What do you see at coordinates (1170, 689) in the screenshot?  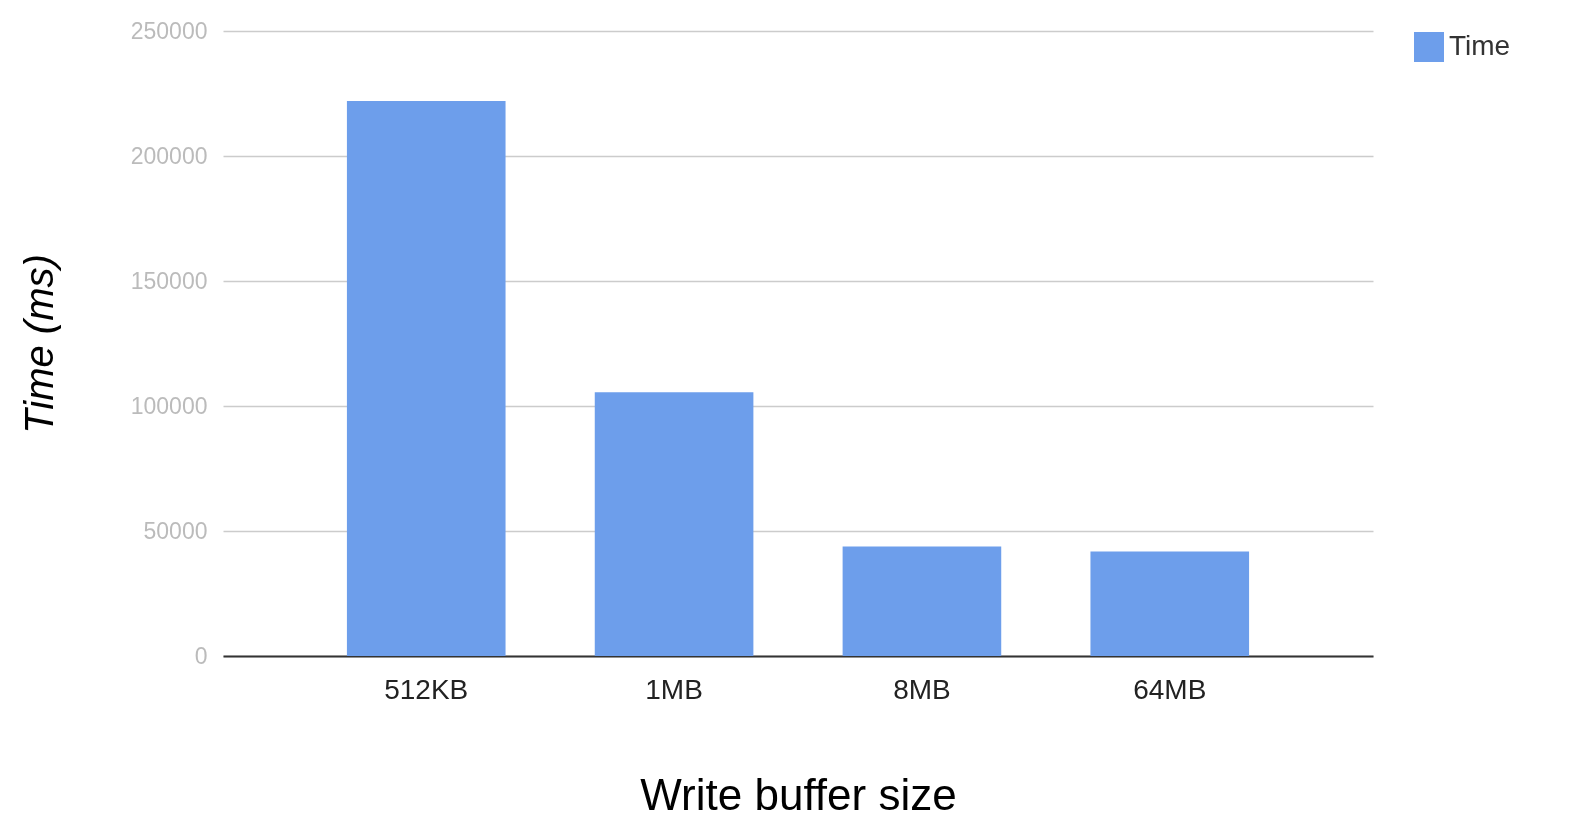 I see `x-tick-label: 64MB` at bounding box center [1170, 689].